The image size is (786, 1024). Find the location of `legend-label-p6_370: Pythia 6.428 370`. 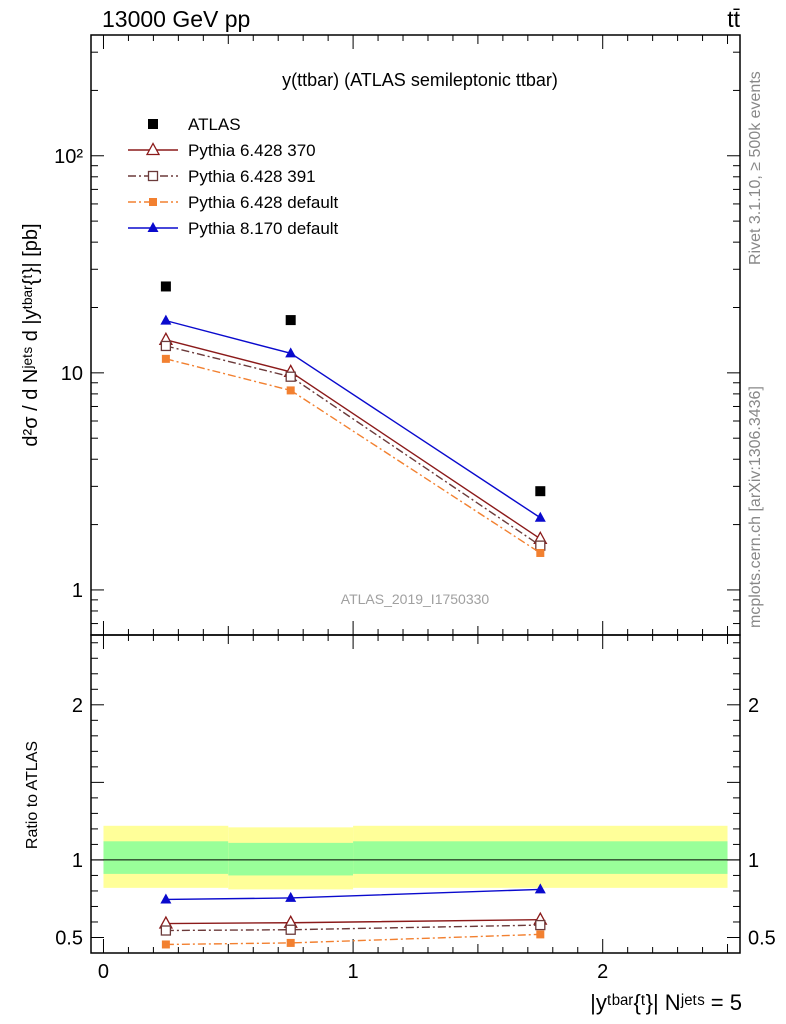

legend-label-p6_370: Pythia 6.428 370 is located at coordinates (252, 150).